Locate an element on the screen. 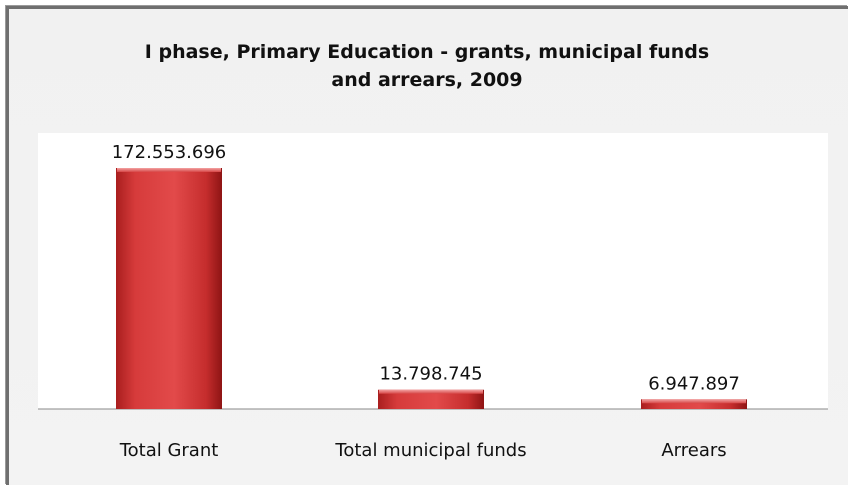 The image size is (848, 485). bar-arrears is located at coordinates (694, 404).